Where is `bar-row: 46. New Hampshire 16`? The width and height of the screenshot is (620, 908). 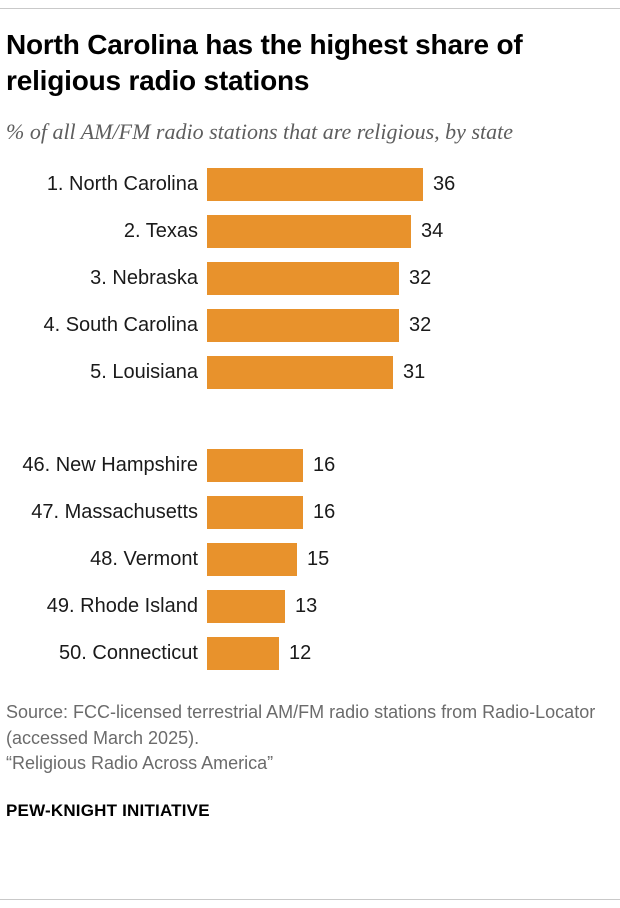
bar-row: 46. New Hampshire 16 is located at coordinates (310, 466).